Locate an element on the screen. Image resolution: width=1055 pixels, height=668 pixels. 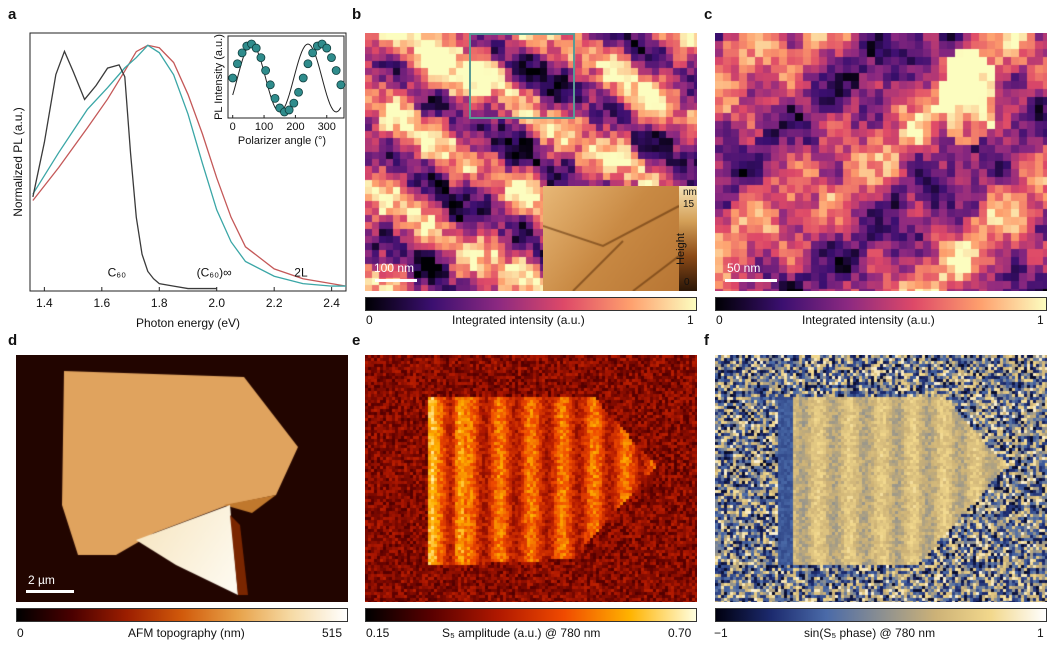
inset-x-tick-label: 200 is located at coordinates (295, 127).